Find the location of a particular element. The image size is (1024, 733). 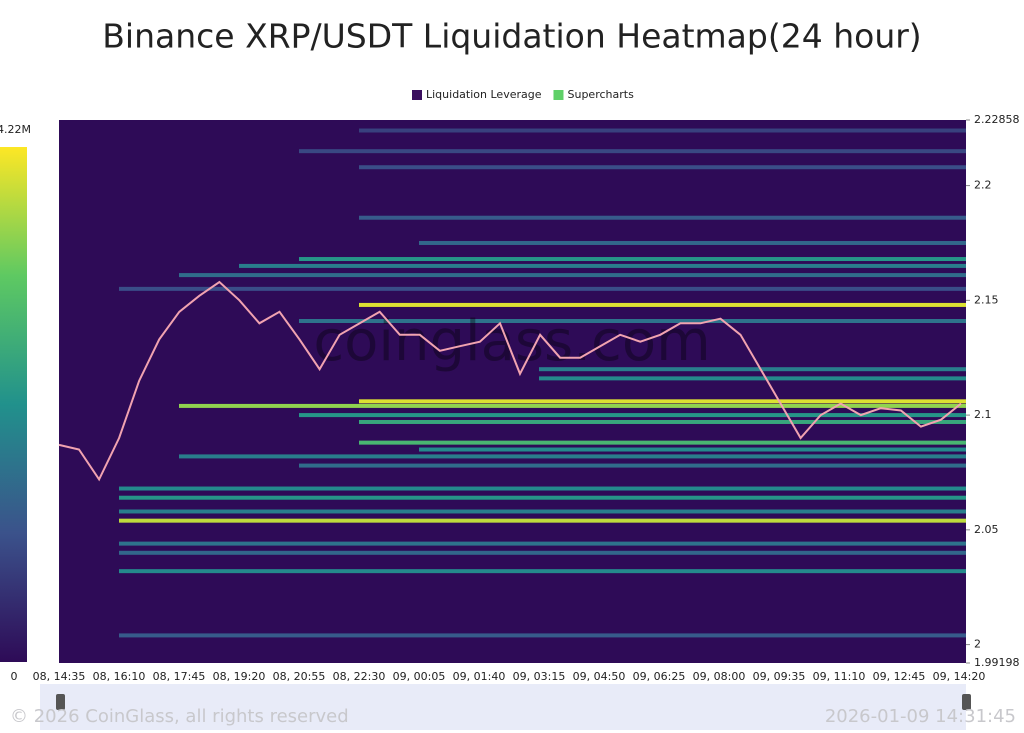

x-tick-label: 09, 09:35 is located at coordinates (779, 676).